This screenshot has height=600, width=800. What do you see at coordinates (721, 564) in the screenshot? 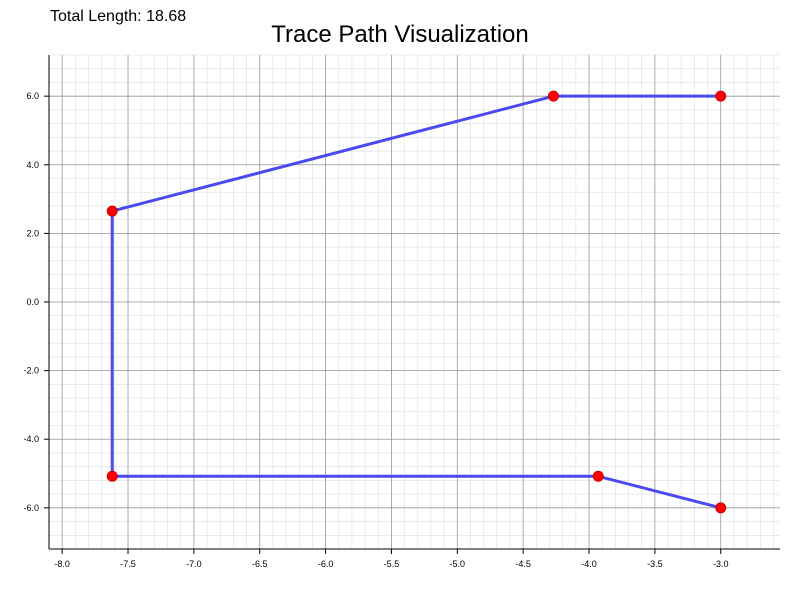
I see `x-tick-label: -3.0` at bounding box center [721, 564].